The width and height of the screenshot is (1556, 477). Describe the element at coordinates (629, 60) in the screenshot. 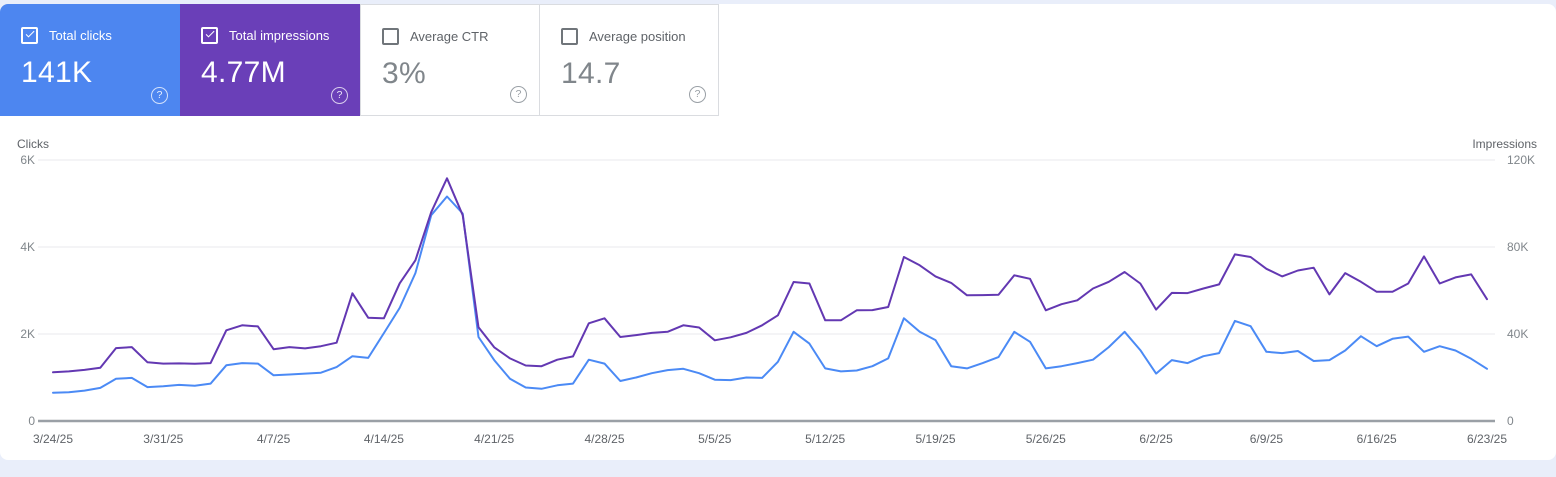

I see `metric-card-average-position: Average position 14.7 ?` at that location.